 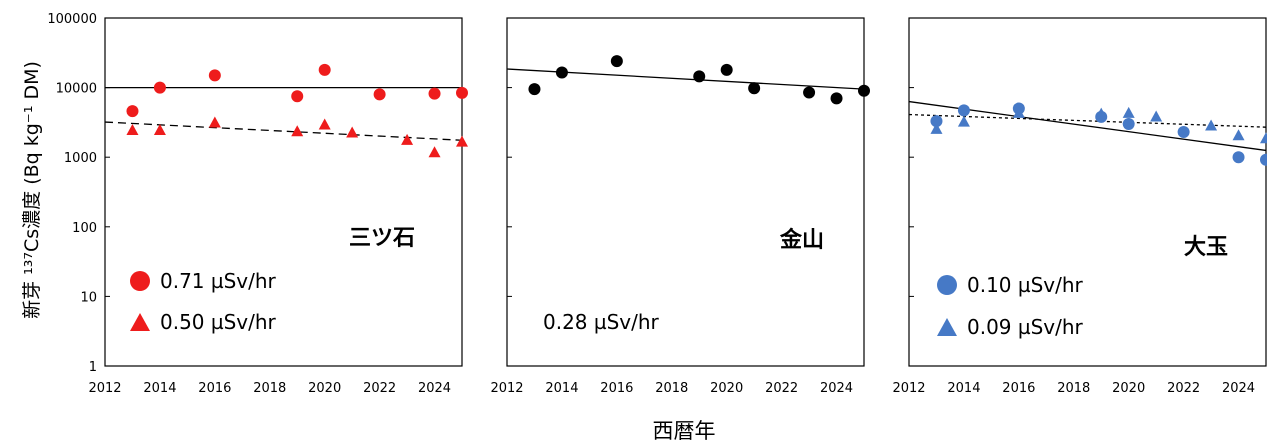 I want to click on panel-label: 金山, so click(x=801, y=240).